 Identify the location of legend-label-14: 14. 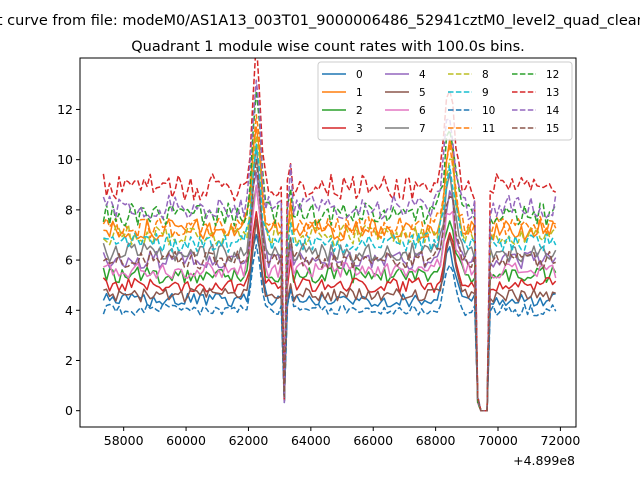
(553, 111).